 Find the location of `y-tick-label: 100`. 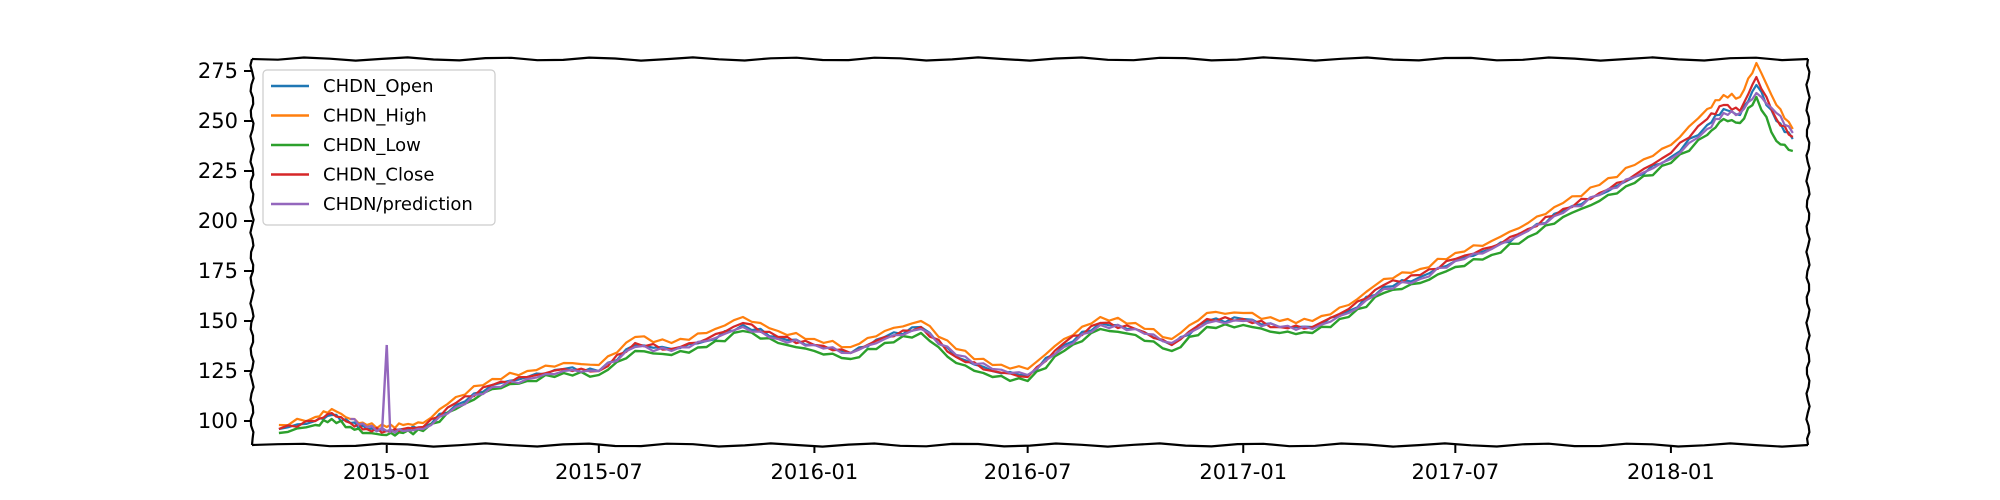

y-tick-label: 100 is located at coordinates (218, 421).